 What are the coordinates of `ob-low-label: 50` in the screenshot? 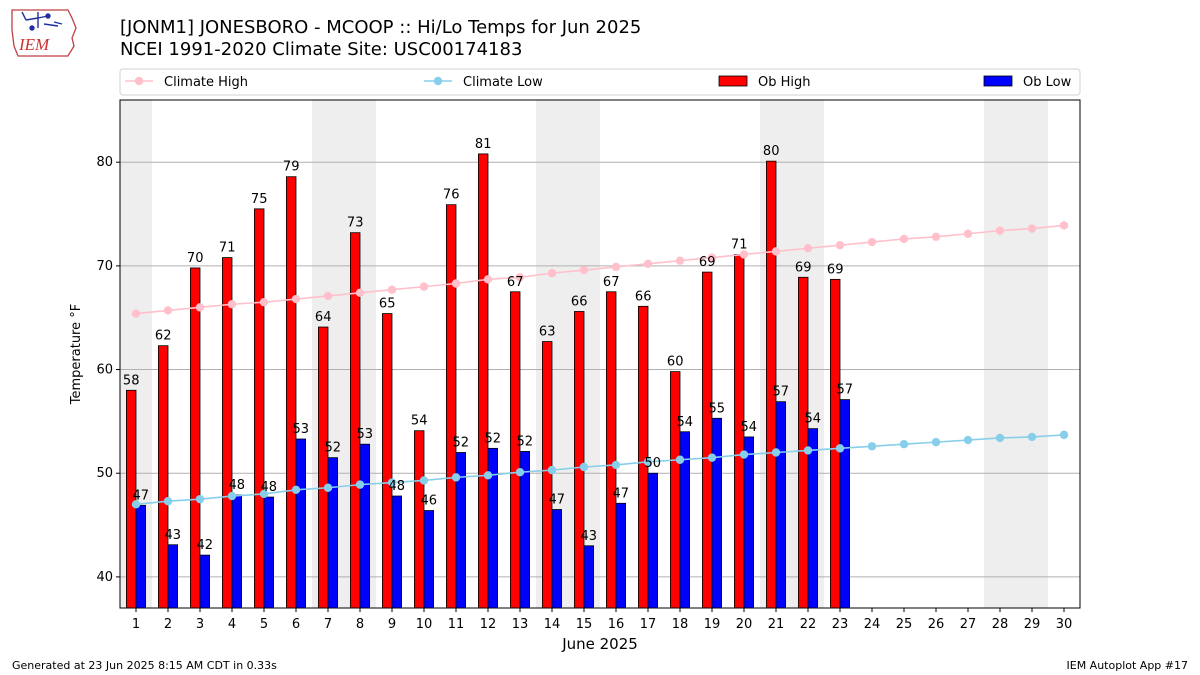 It's located at (653, 463).